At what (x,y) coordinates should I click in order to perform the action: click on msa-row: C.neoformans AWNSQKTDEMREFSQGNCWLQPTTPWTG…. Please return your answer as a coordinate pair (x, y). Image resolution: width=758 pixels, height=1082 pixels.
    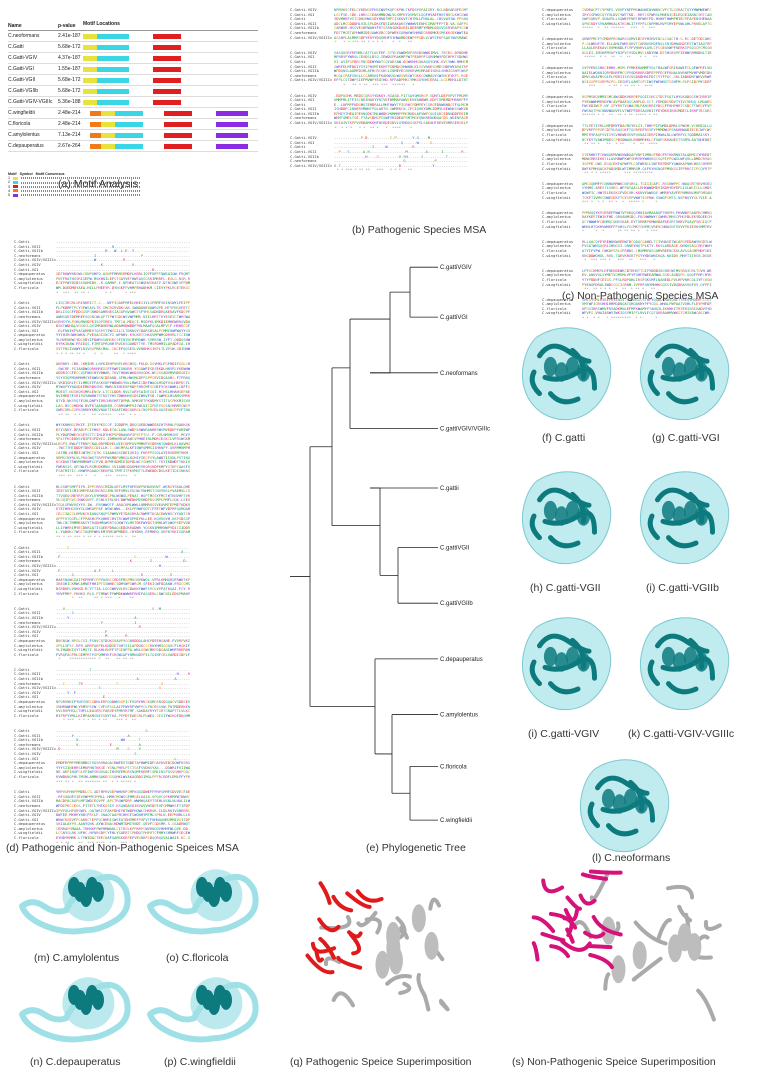
    Looking at the image, I should click on (102, 316).